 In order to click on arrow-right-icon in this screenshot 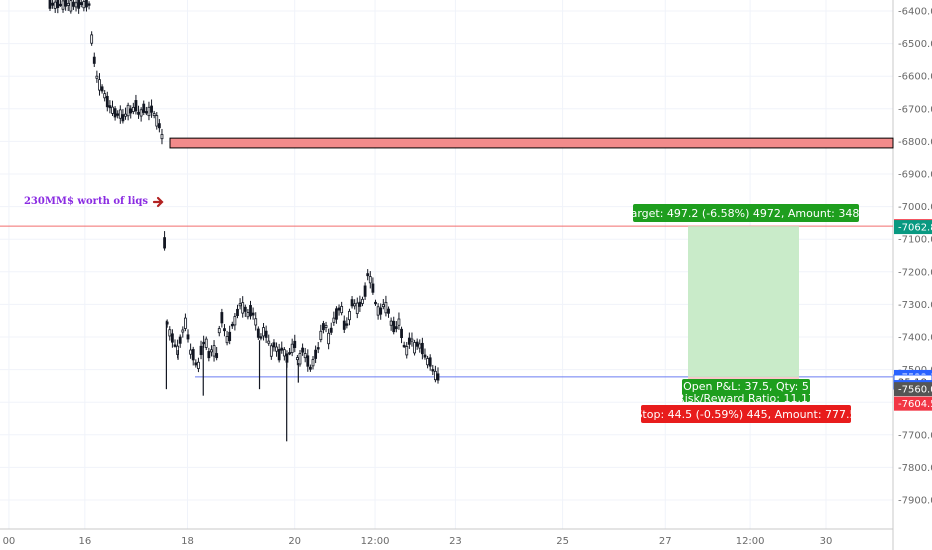, I will do `click(158, 202)`.